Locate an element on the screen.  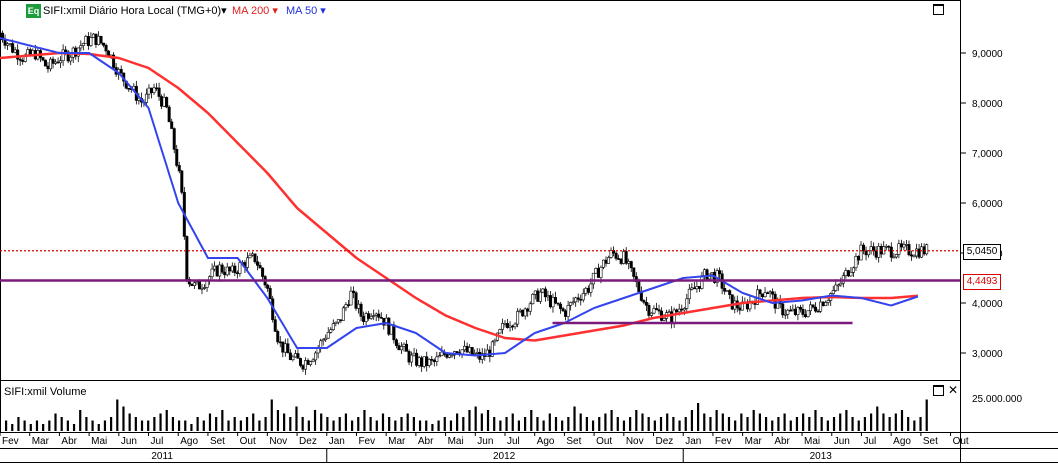
volume-panel-close-icon: ✕ is located at coordinates (953, 390).